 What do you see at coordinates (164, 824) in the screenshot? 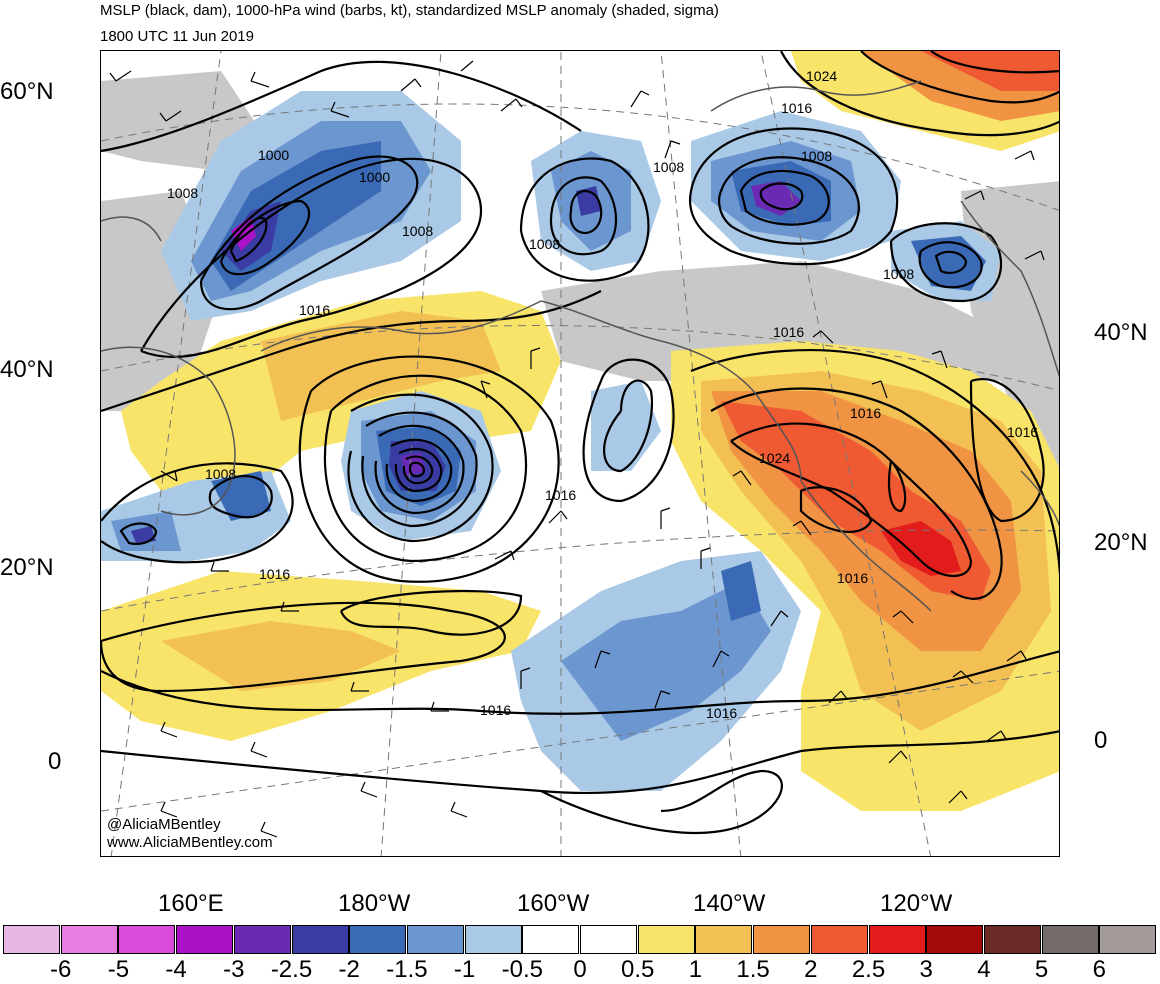
I see `credit-twitter: @AliciaMBentley` at bounding box center [164, 824].